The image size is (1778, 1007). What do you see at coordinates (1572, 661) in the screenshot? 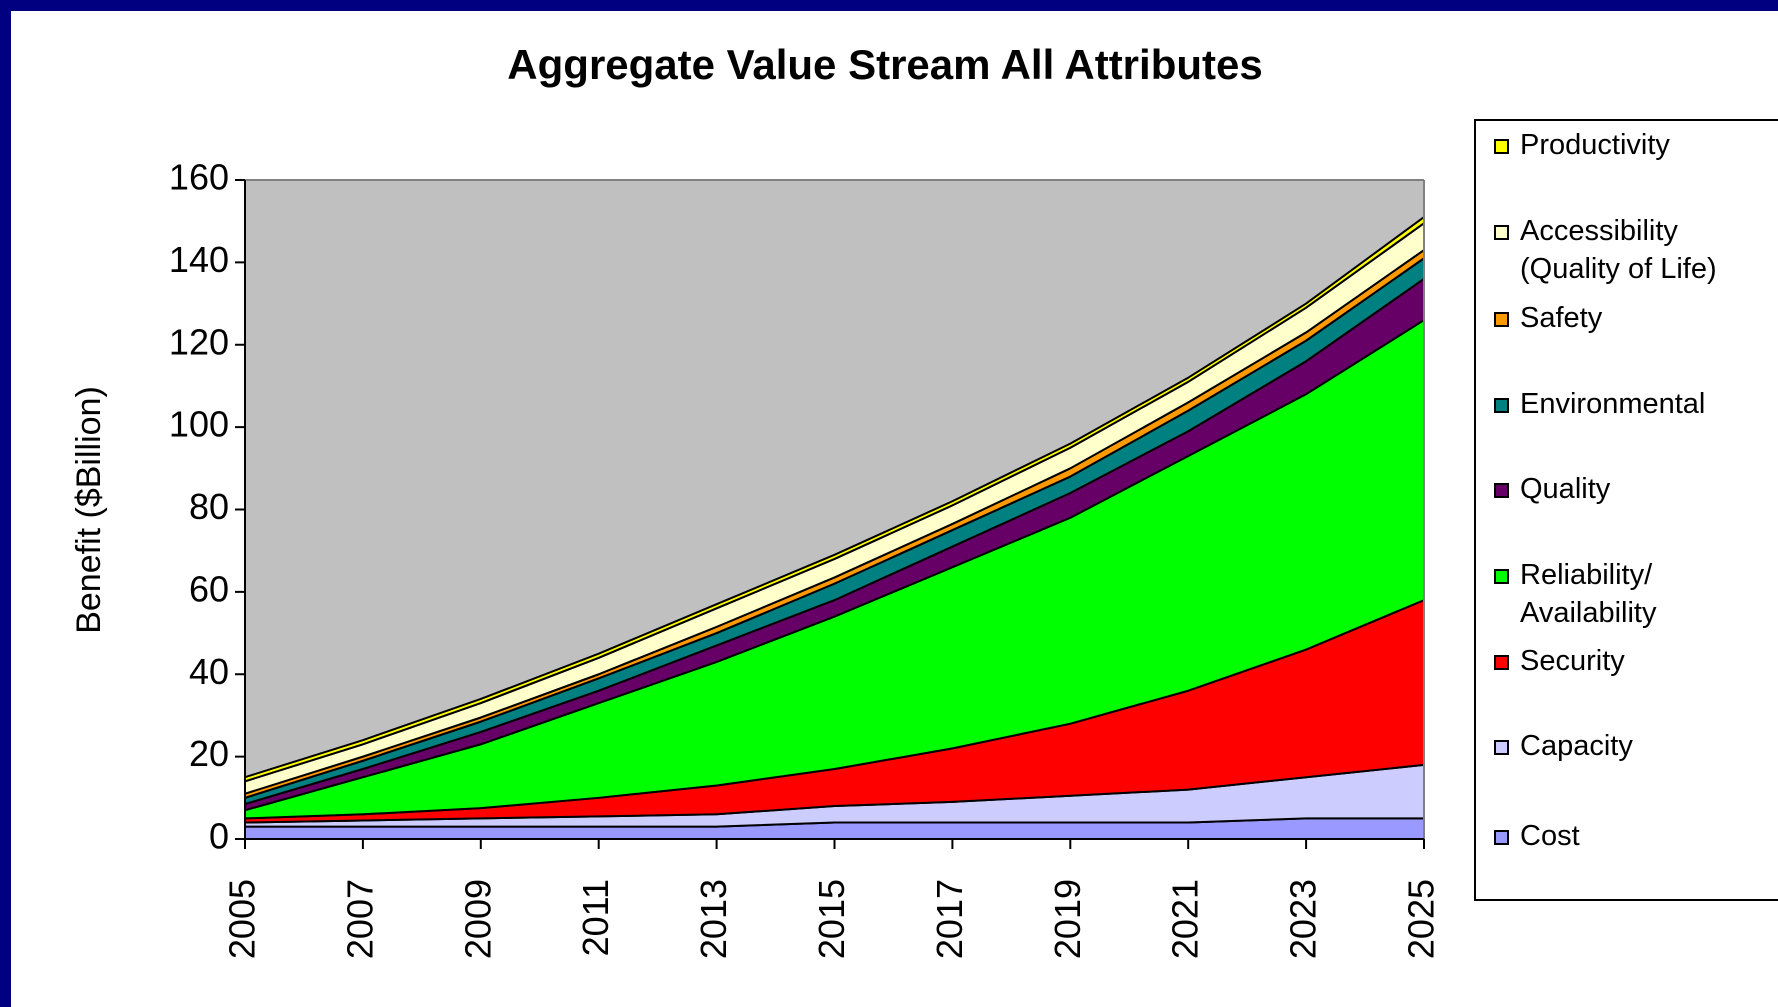
I see `legend-label: Security` at bounding box center [1572, 661].